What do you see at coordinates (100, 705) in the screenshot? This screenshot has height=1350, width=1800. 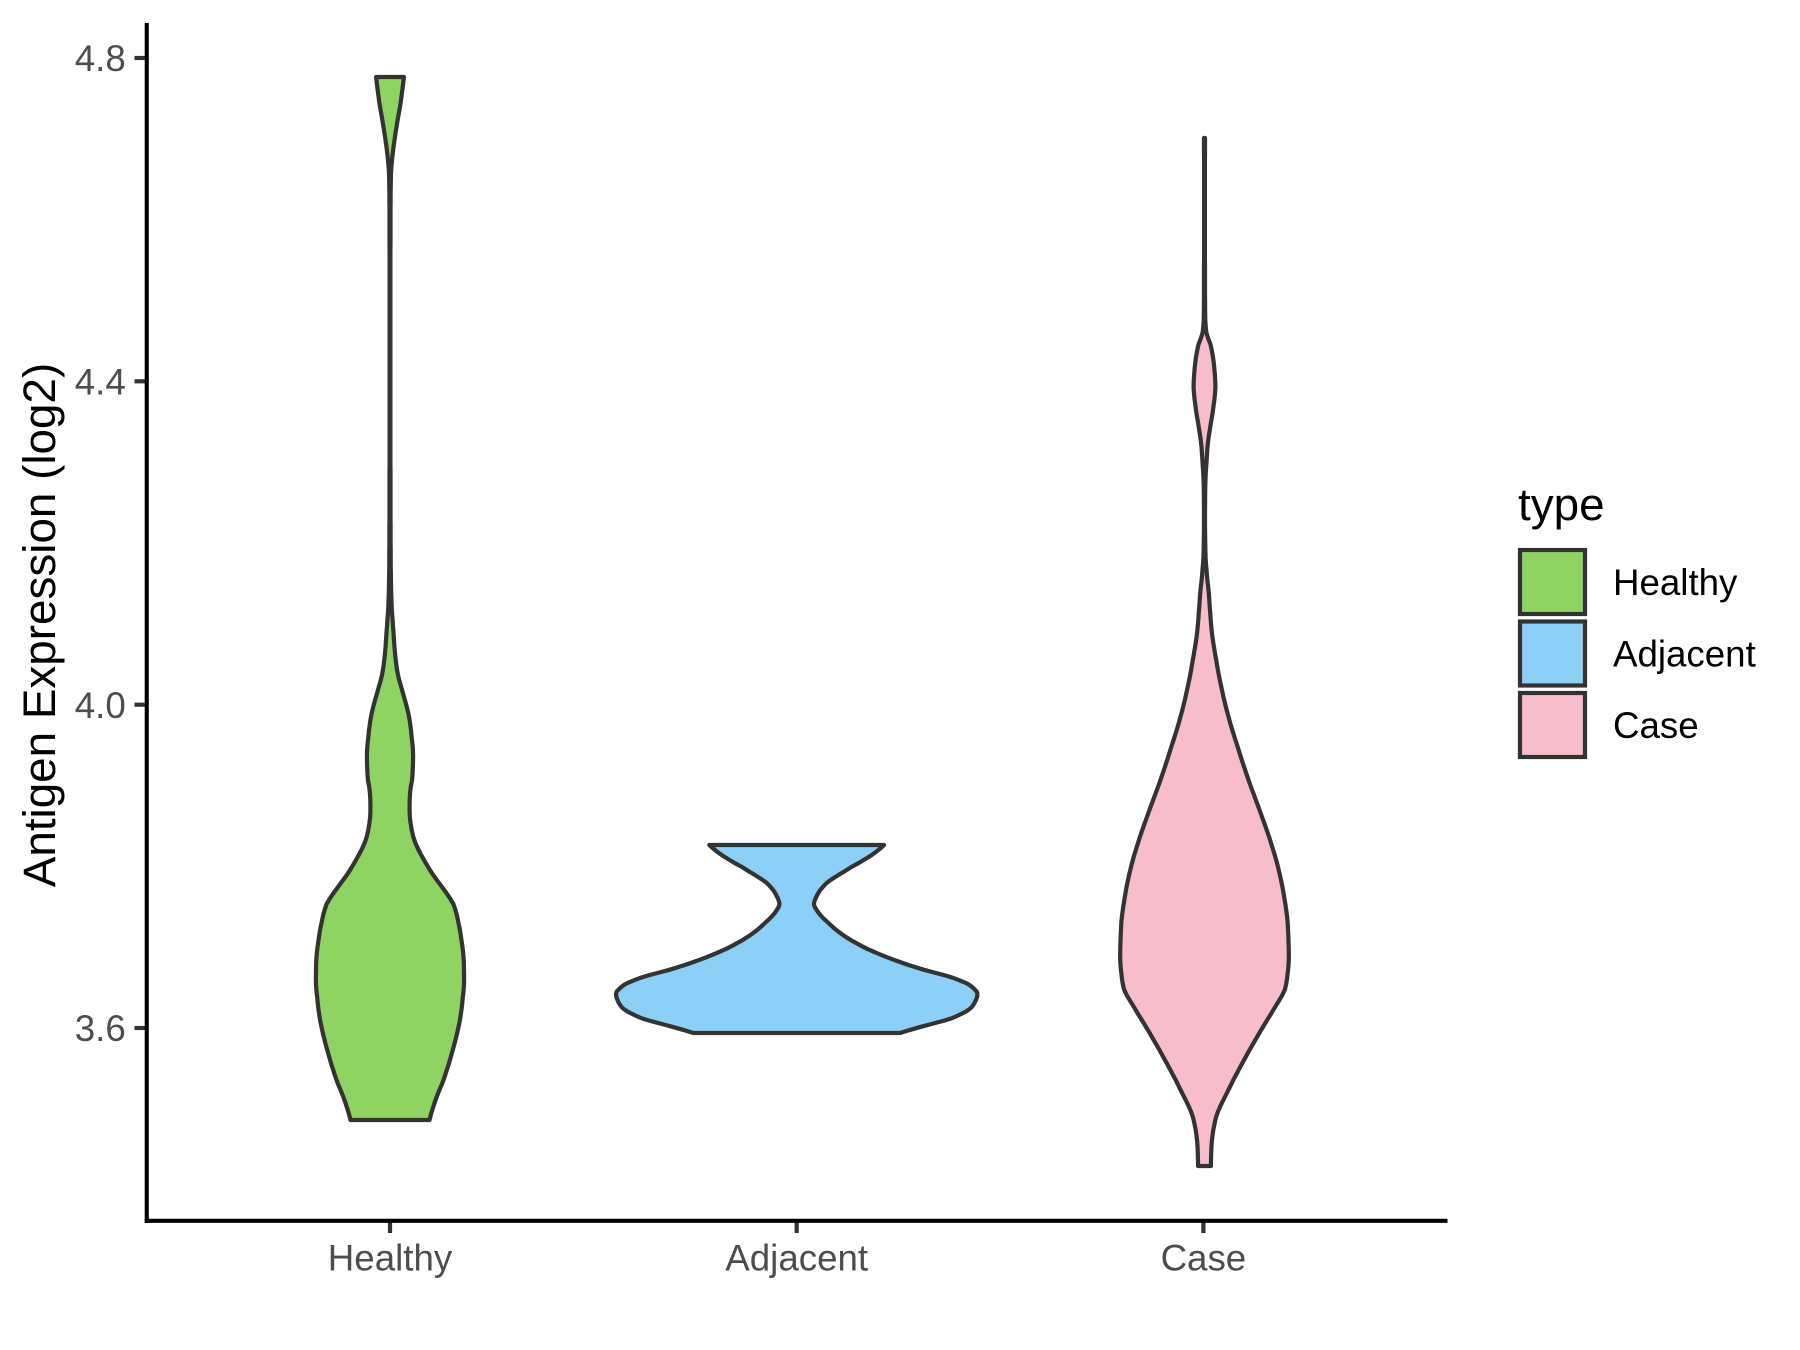 I see `svg-text: 4.0` at bounding box center [100, 705].